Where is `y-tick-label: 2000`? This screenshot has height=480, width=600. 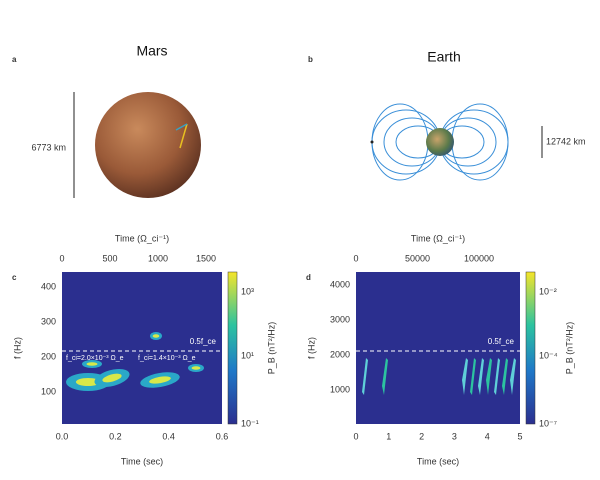
y-tick-label: 2000 is located at coordinates (340, 354).